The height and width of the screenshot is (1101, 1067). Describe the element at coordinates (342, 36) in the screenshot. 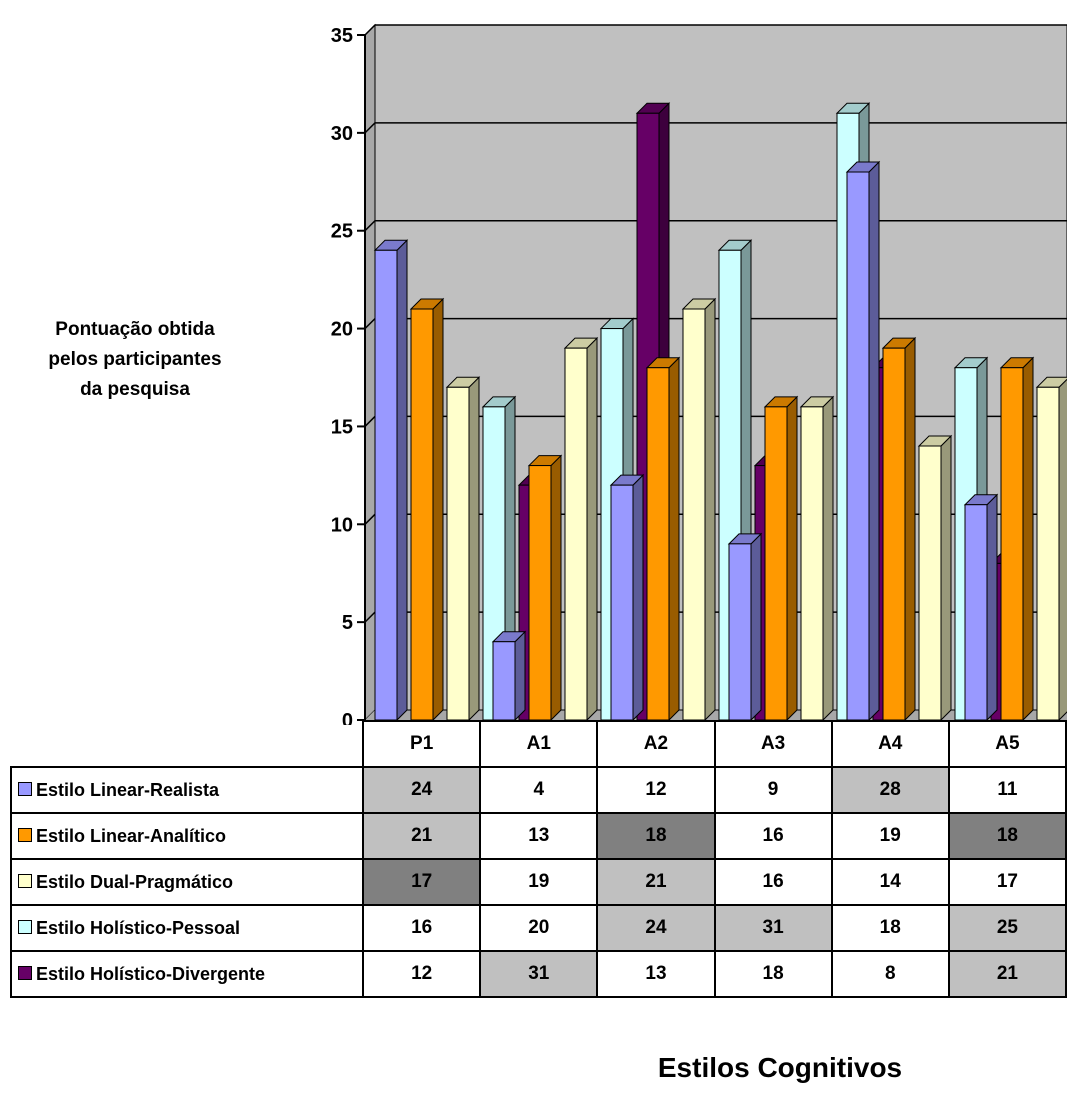

I see `y-tick-label: 35` at that location.